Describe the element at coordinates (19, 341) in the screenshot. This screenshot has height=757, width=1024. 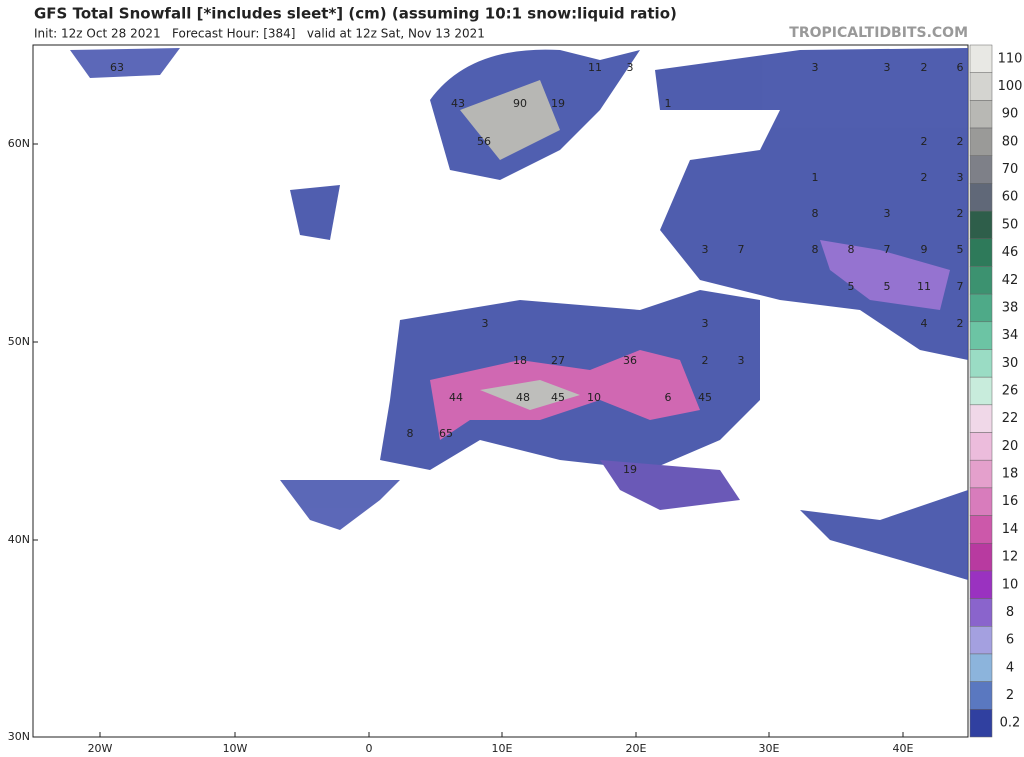
I see `lat-label: 50N` at that location.